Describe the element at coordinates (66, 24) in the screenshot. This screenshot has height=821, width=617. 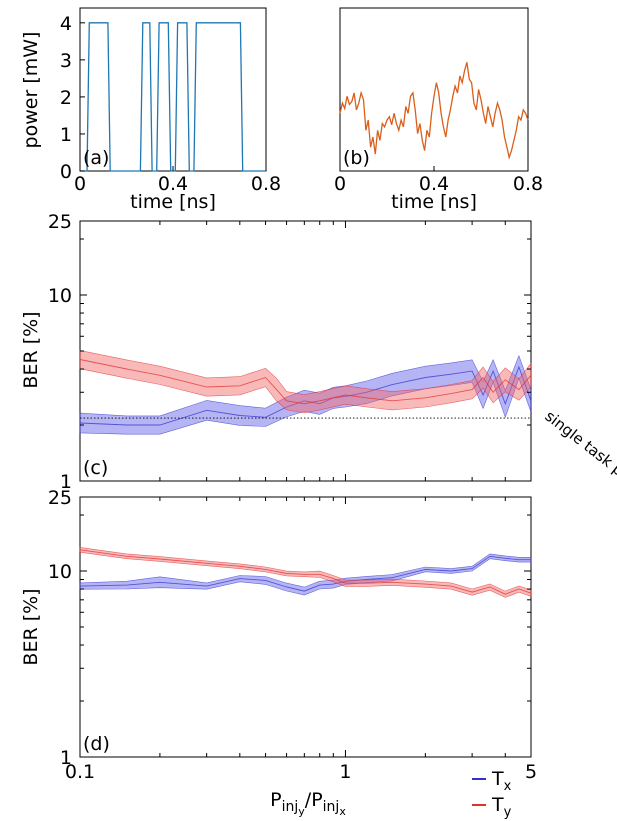
I see `y-tick-label: 4` at that location.